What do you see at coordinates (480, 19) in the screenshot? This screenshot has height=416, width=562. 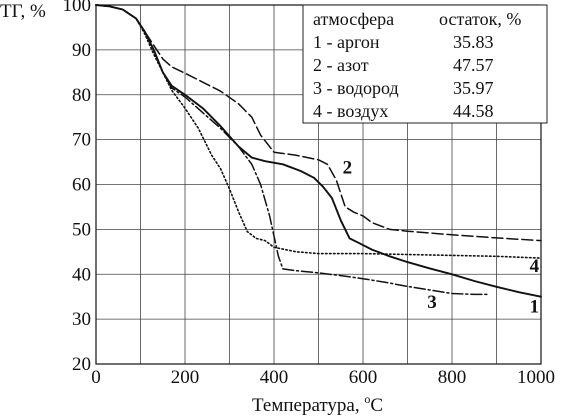 I see `legend-header-residue: остаток, %` at bounding box center [480, 19].